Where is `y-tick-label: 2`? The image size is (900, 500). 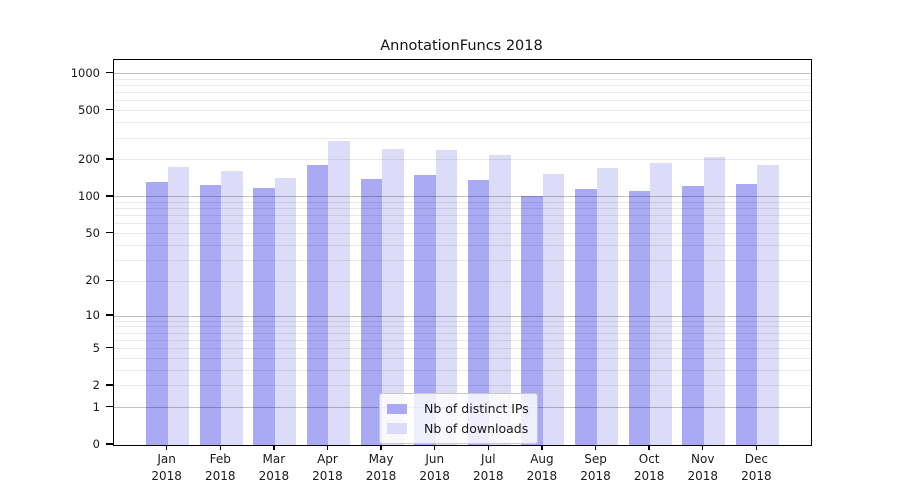 y-tick-label: 2 is located at coordinates (96, 384).